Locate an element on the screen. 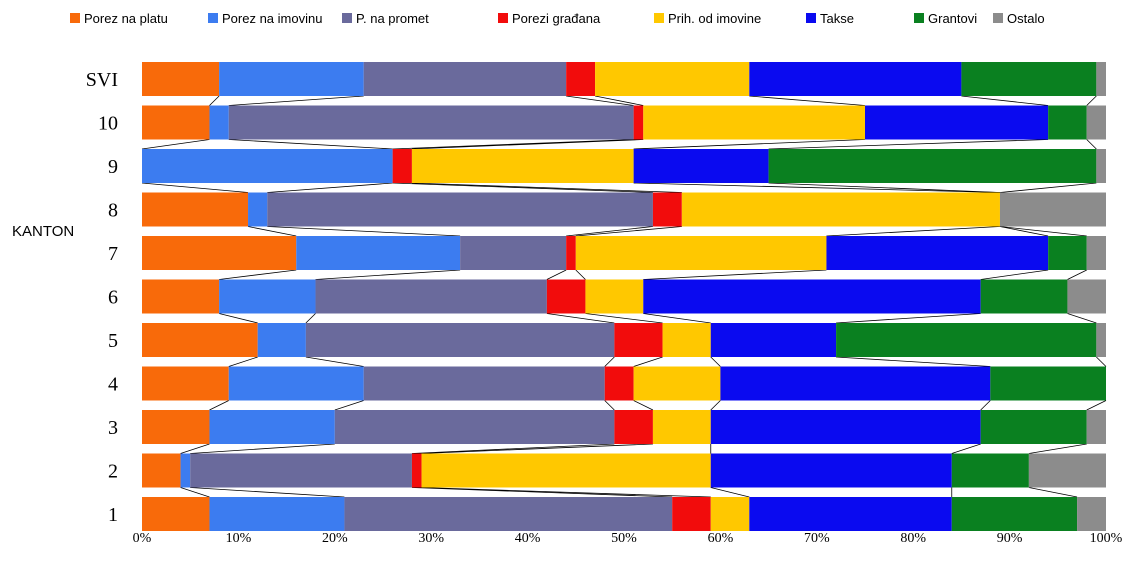 The height and width of the screenshot is (561, 1126). legend-item: Takse is located at coordinates (830, 18).